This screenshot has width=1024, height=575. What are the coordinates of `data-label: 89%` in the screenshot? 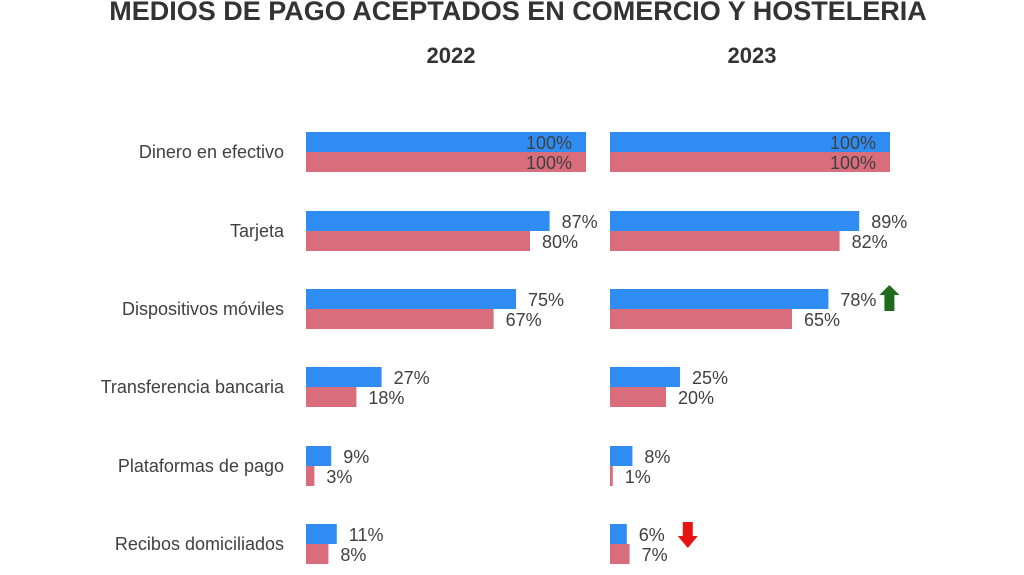 It's located at (889, 222).